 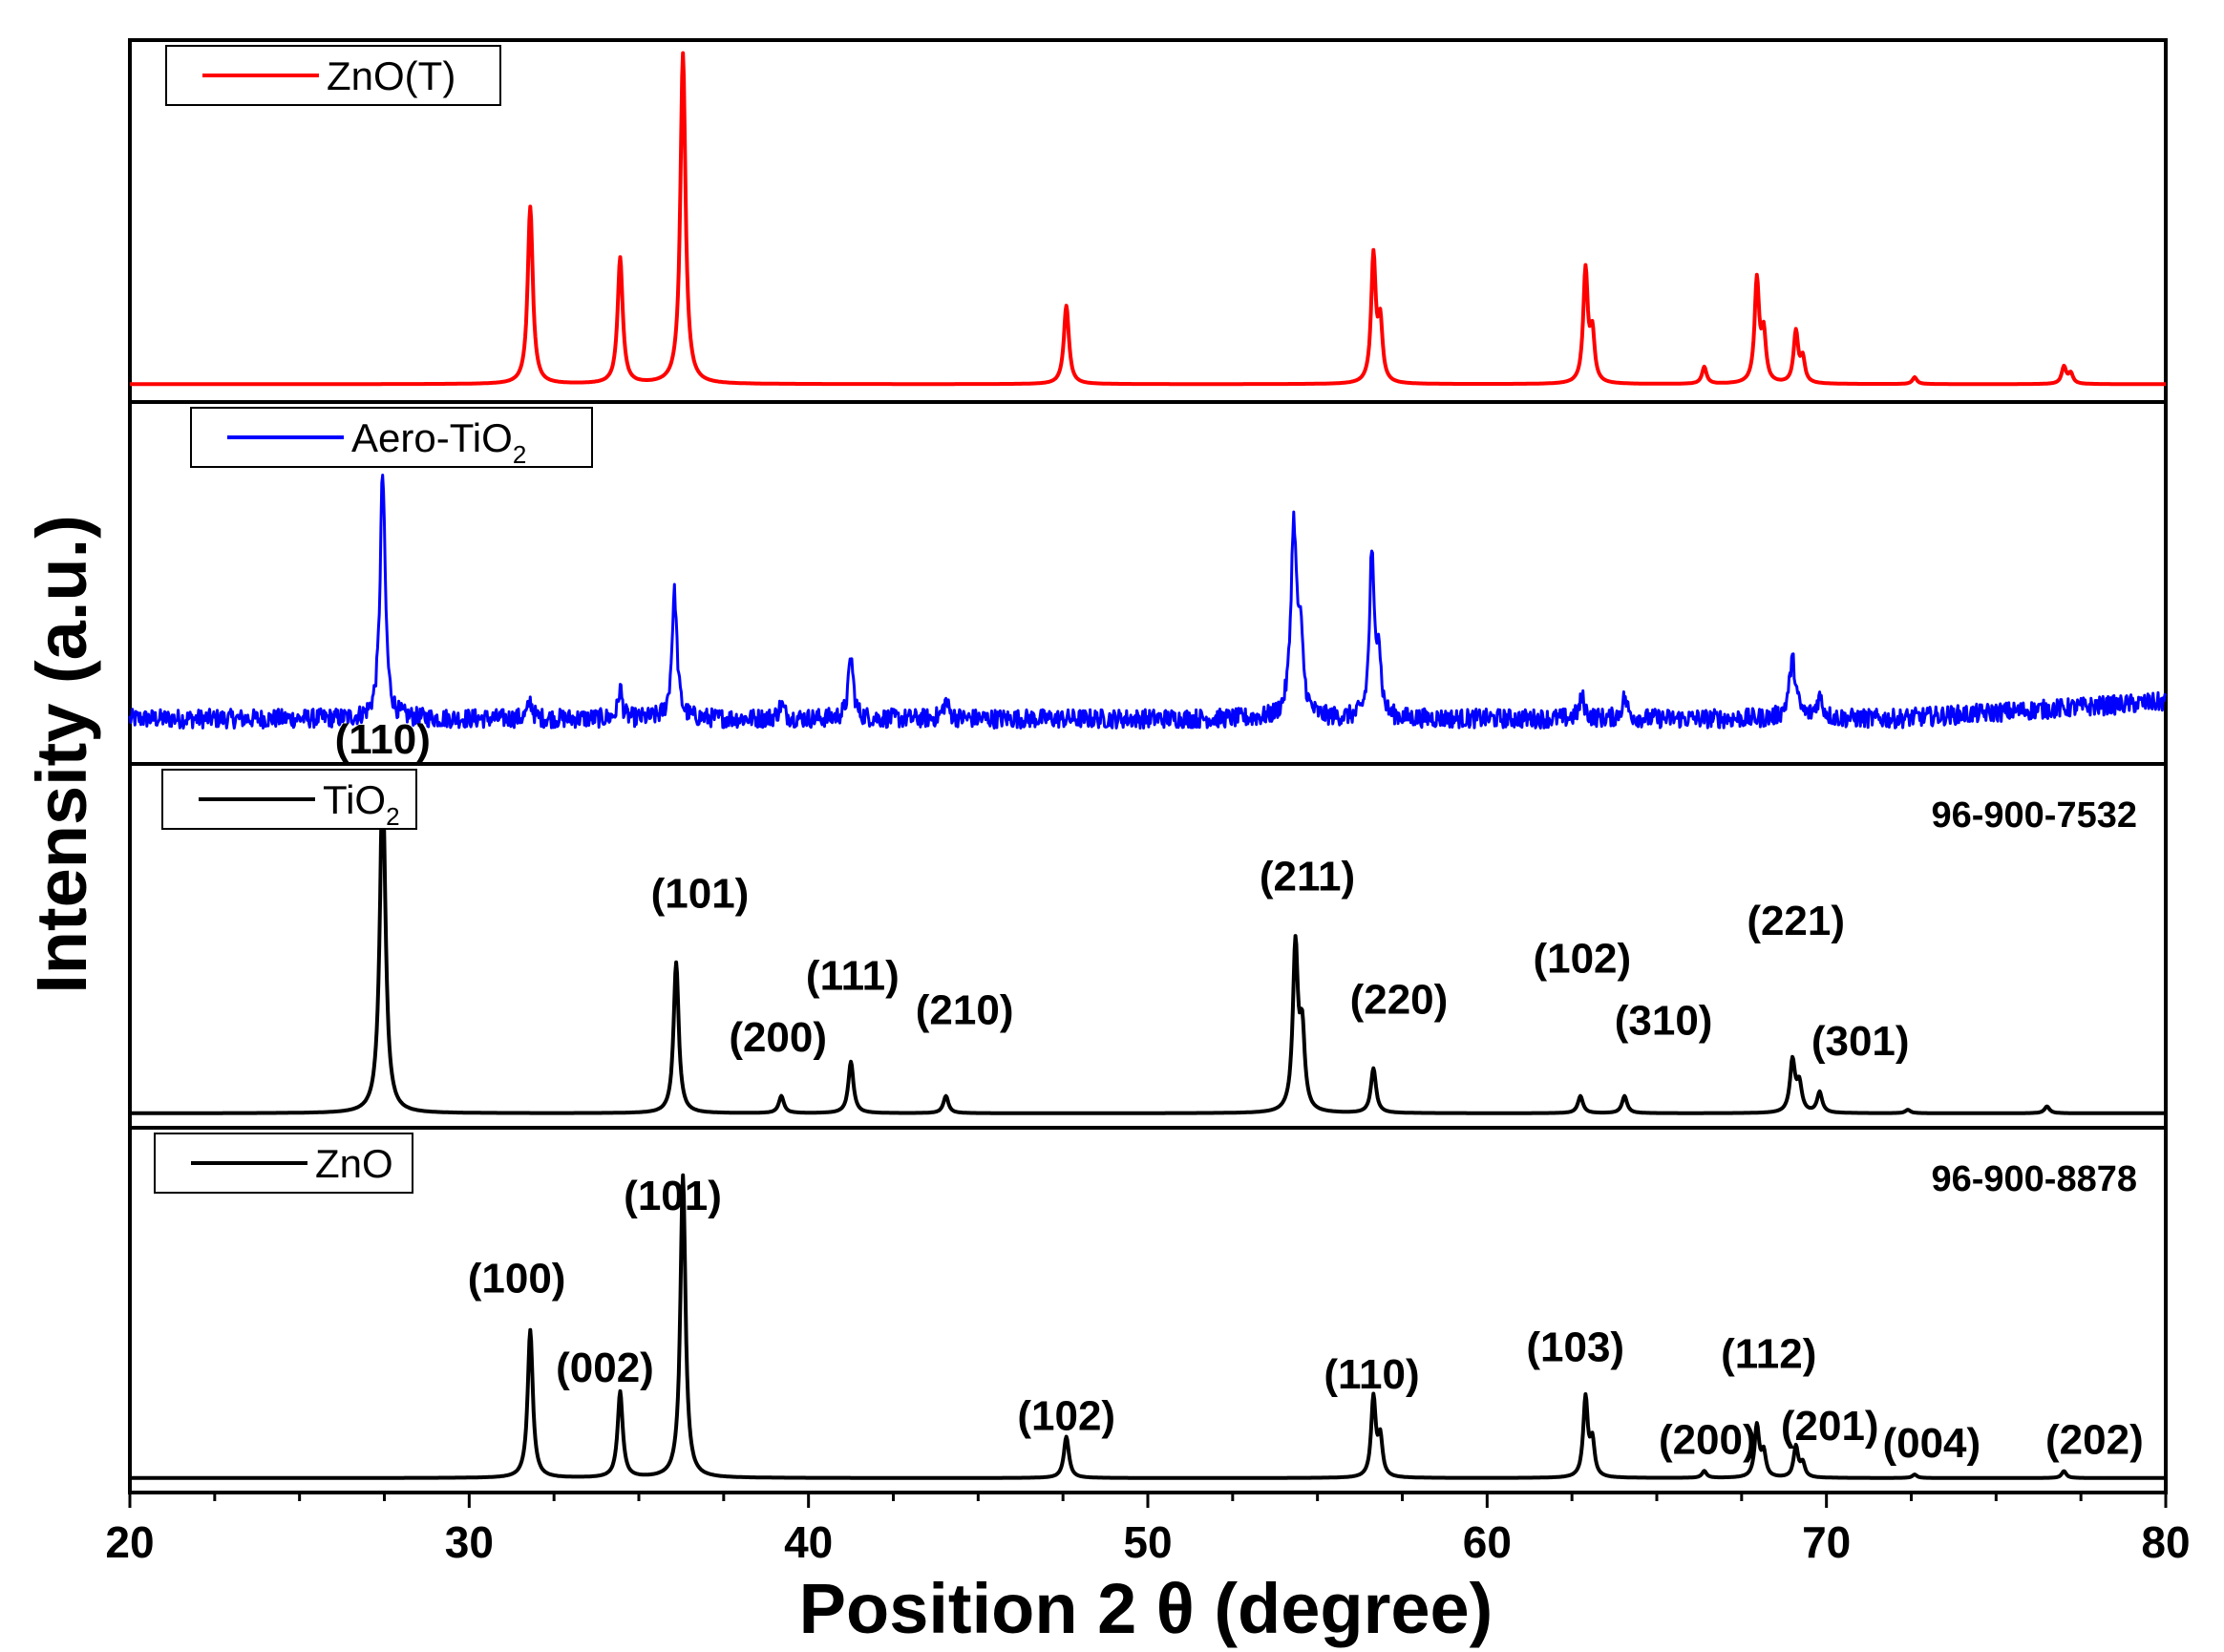 What do you see at coordinates (1768, 1354) in the screenshot?
I see `hkl-label: (112)` at bounding box center [1768, 1354].